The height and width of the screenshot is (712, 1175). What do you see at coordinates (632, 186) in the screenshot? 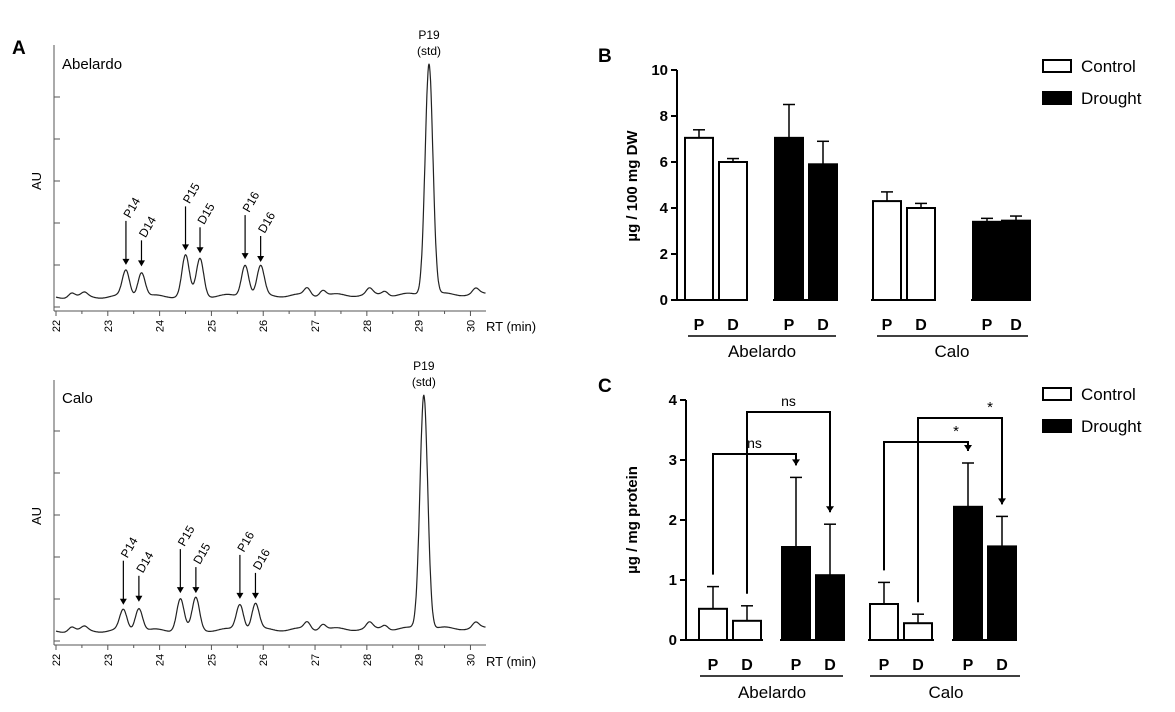
I see `y-axis-label: µg / 100 mg DW` at bounding box center [632, 186].